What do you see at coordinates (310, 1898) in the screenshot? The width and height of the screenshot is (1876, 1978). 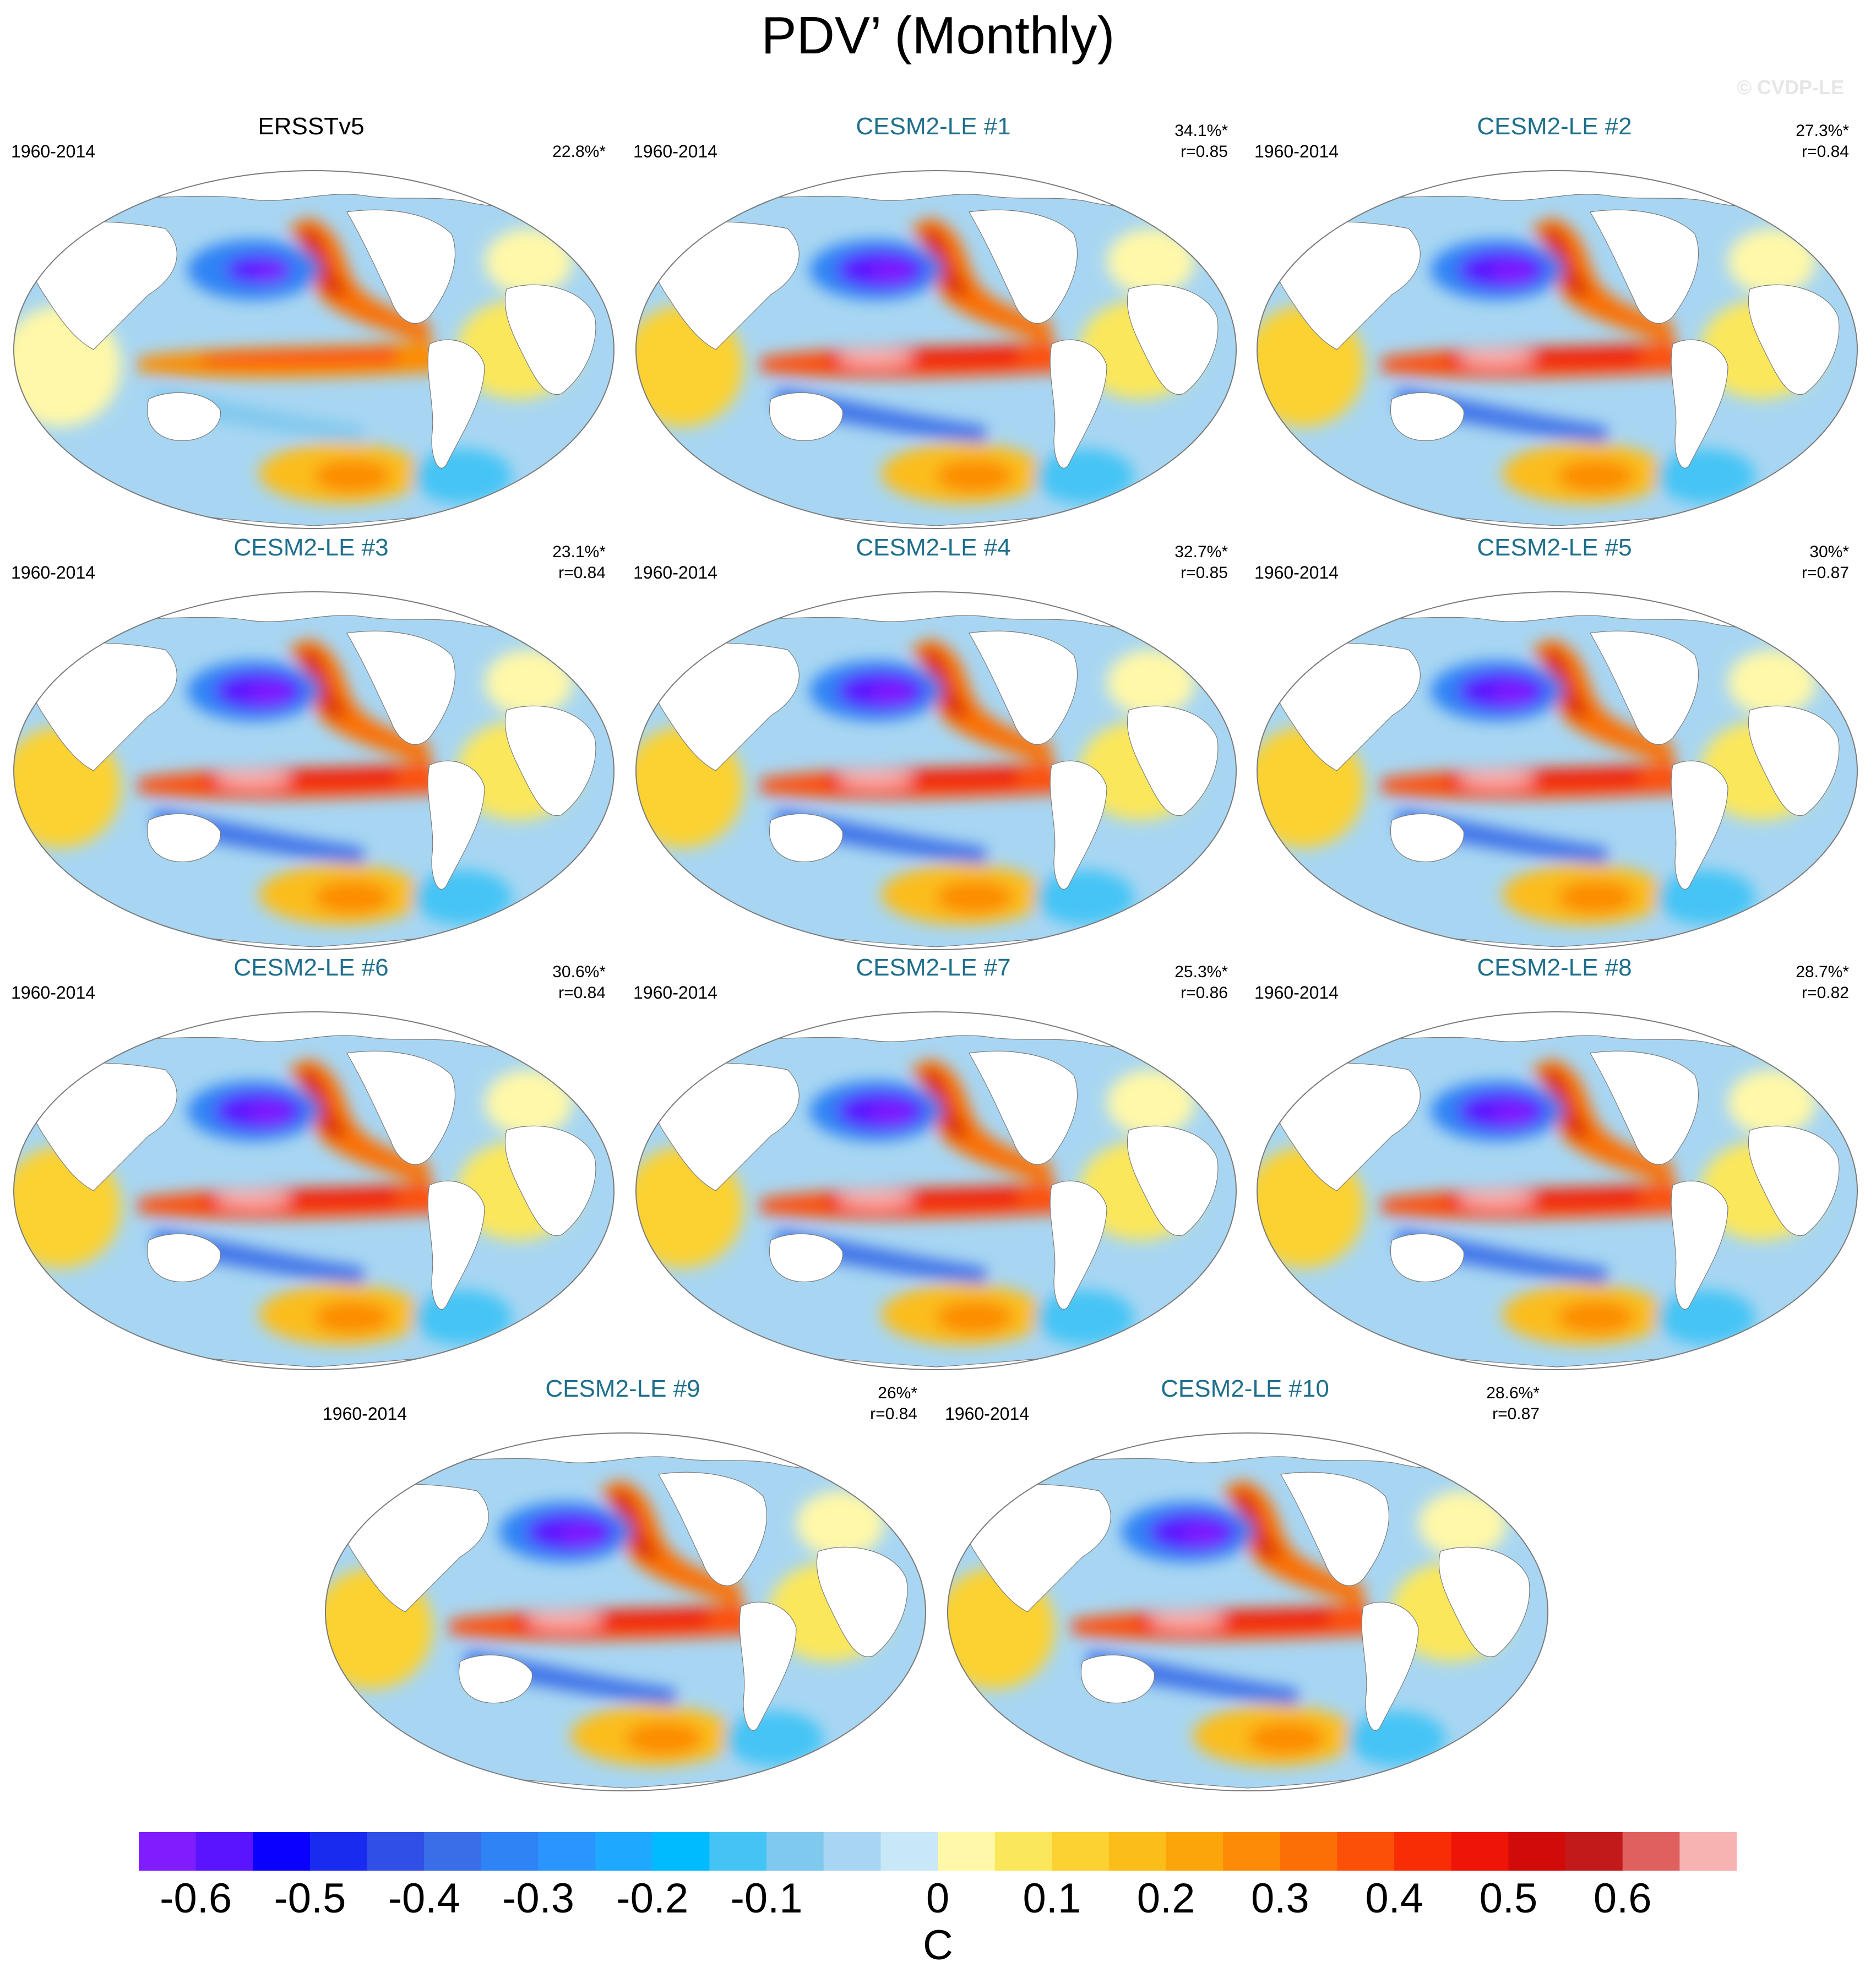 I see `colorbar-tick-label: -0.5` at bounding box center [310, 1898].